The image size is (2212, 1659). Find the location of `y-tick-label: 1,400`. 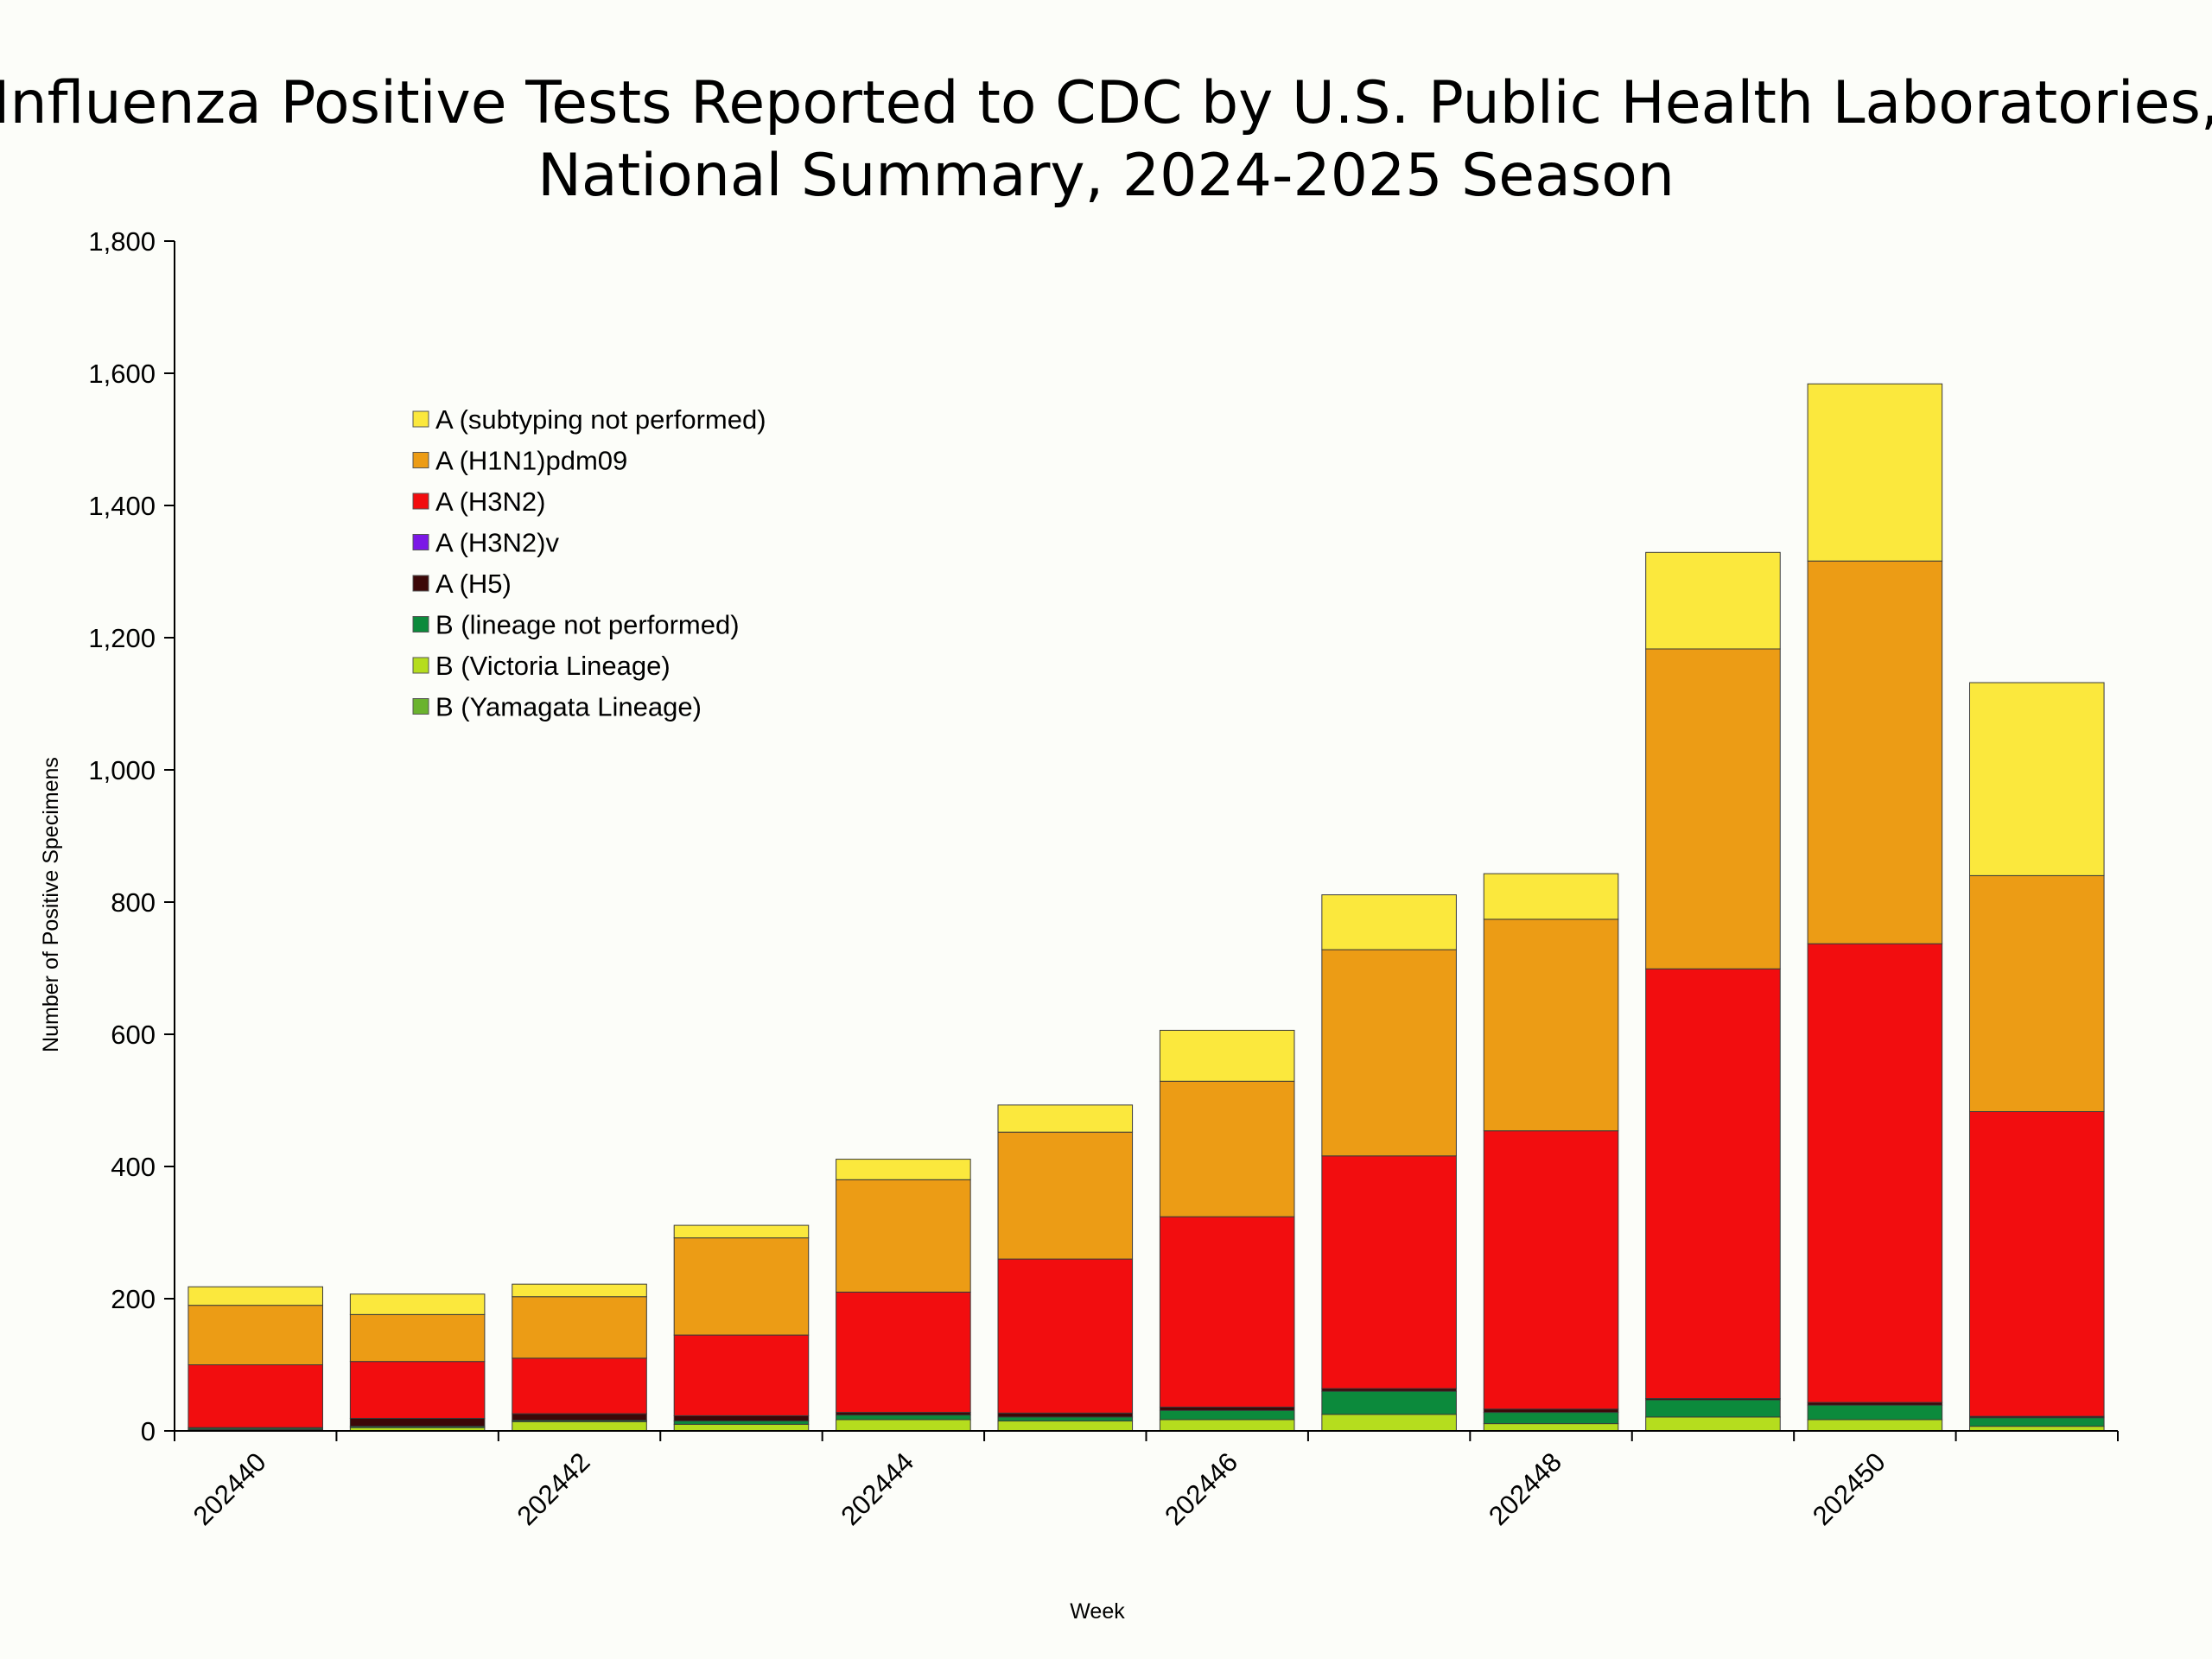

y-tick-label: 1,400 is located at coordinates (122, 506).